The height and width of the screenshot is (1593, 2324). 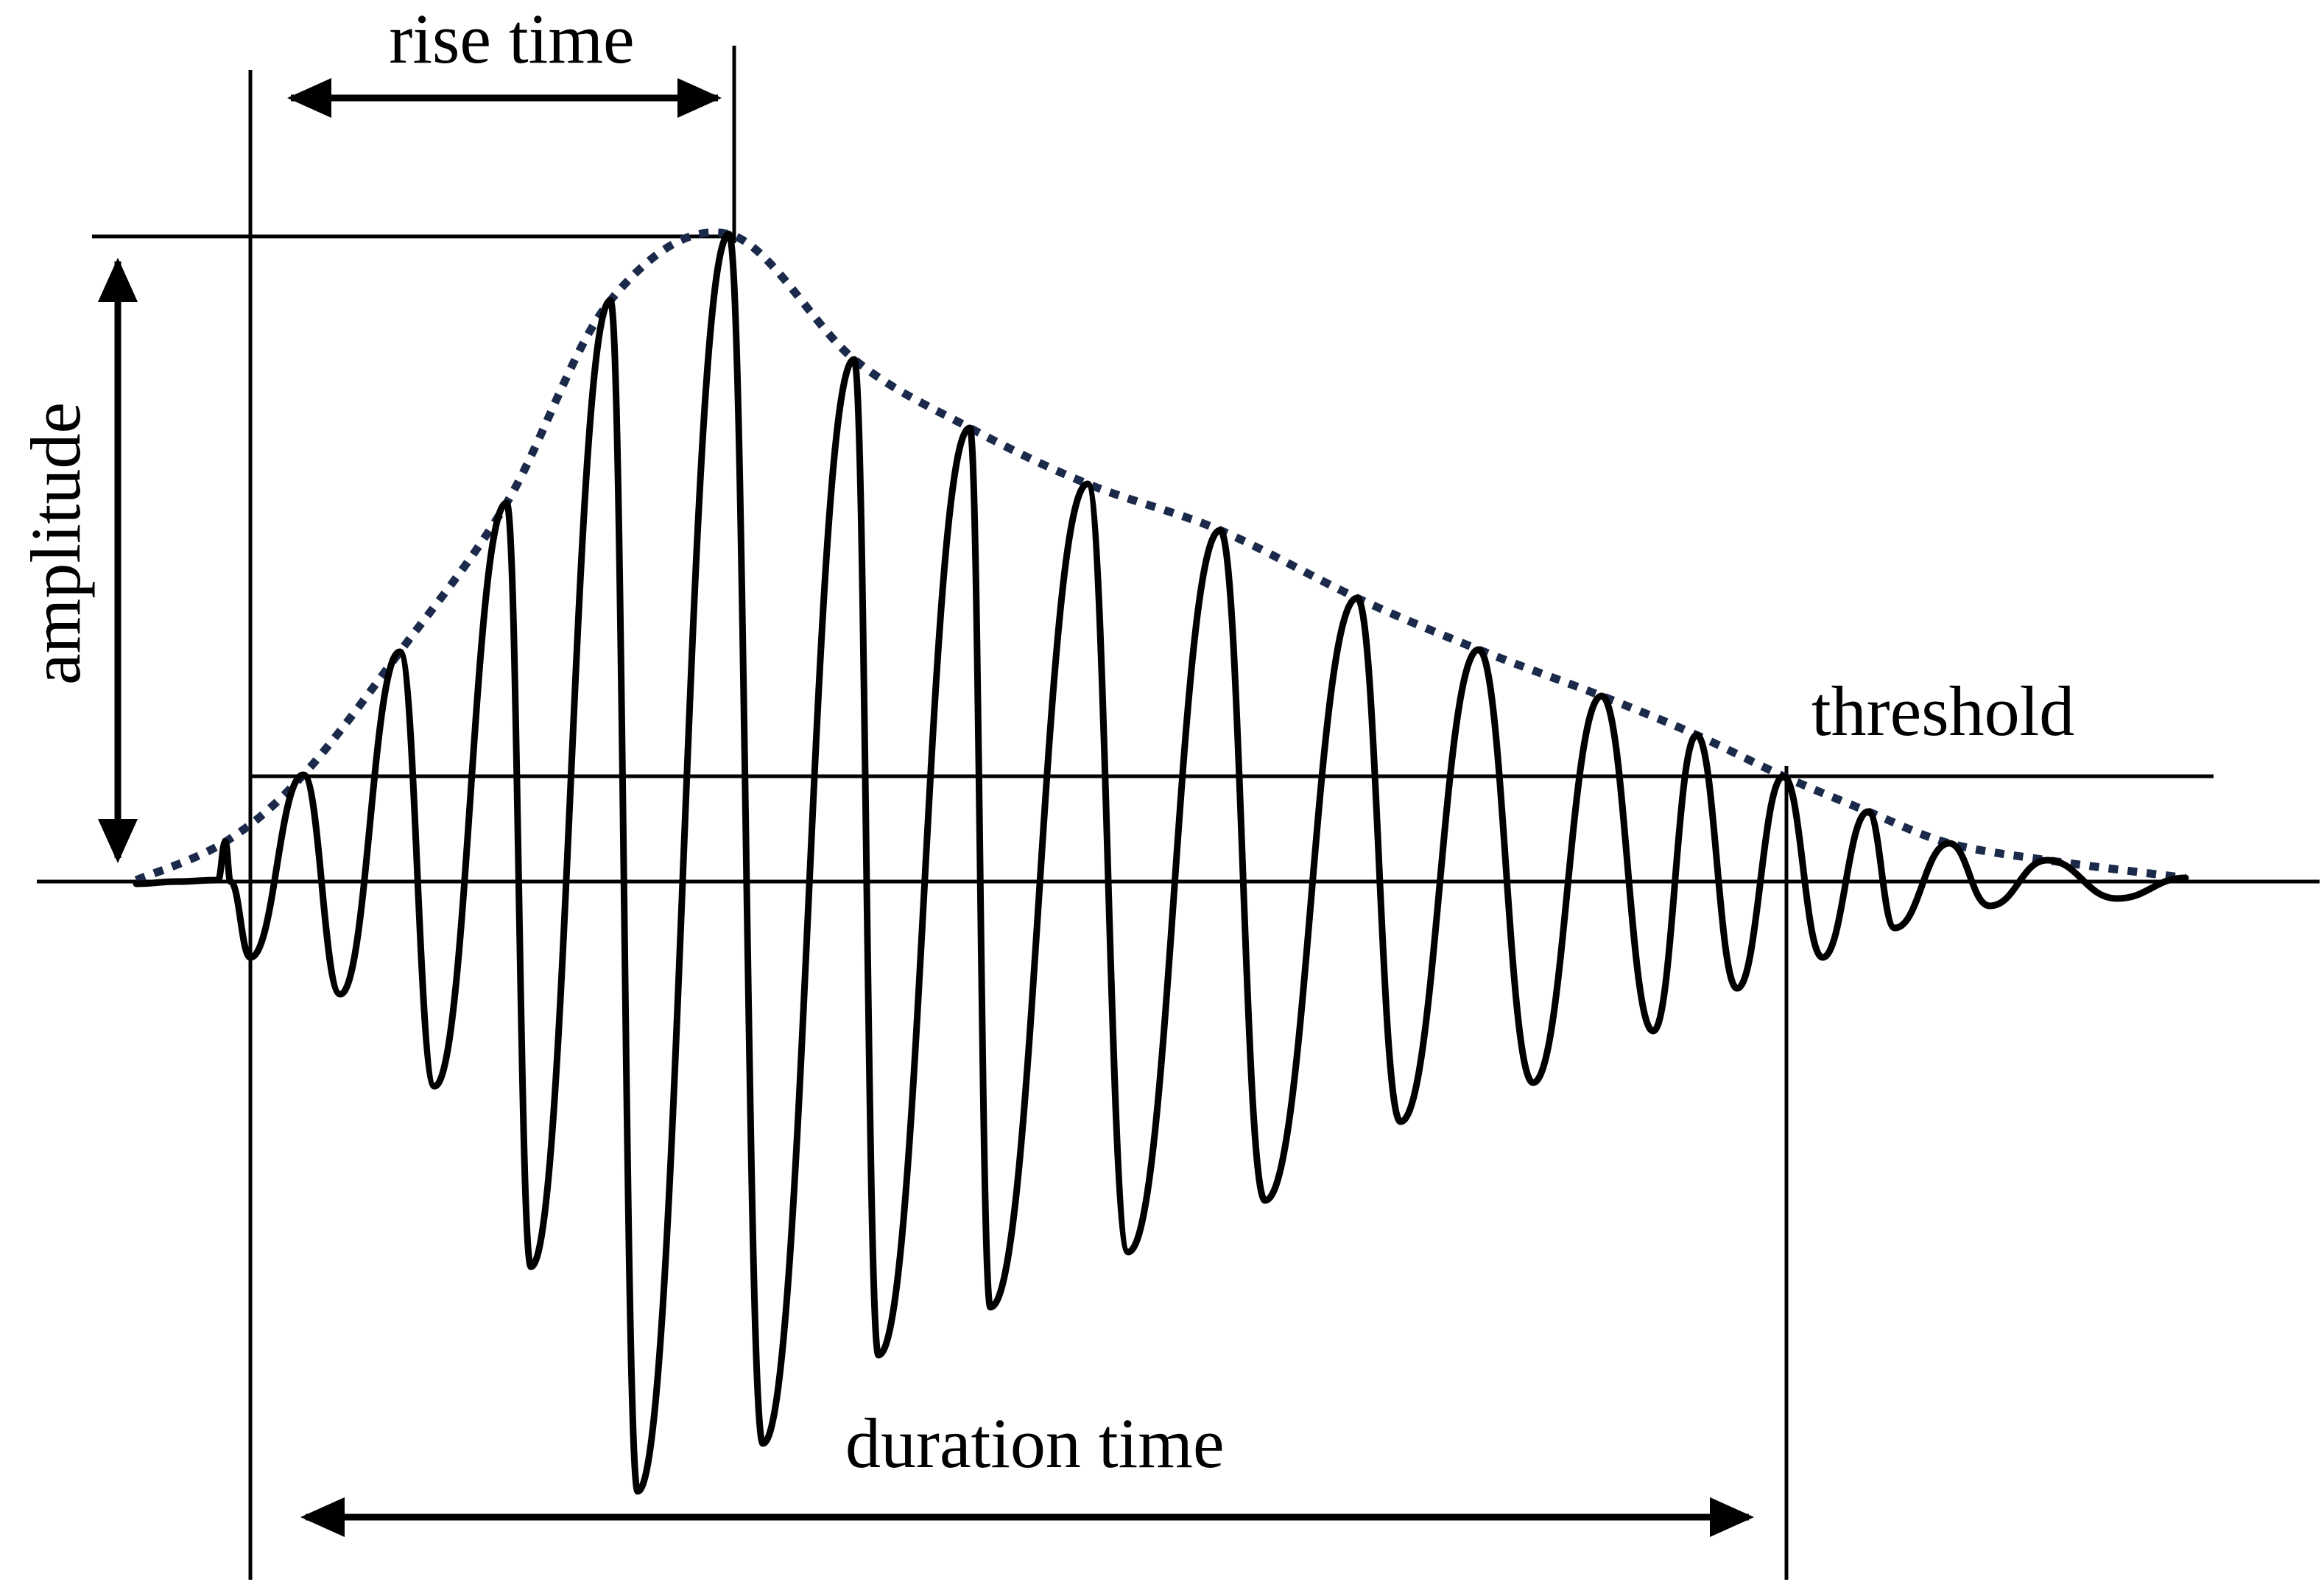 I want to click on rise-time-label: rise time, so click(x=512, y=39).